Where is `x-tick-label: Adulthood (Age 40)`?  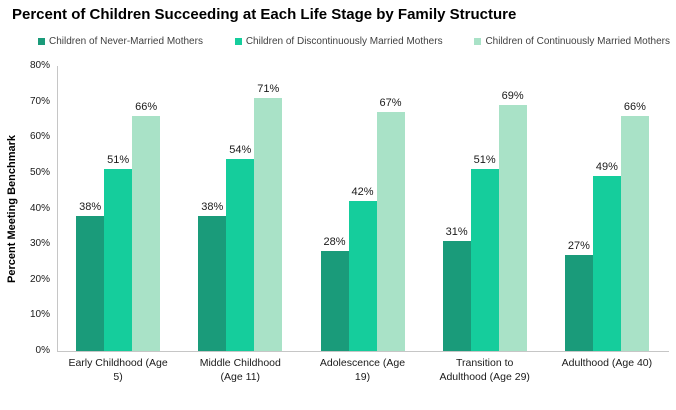
x-tick-label: Adulthood (Age 40) is located at coordinates (607, 363).